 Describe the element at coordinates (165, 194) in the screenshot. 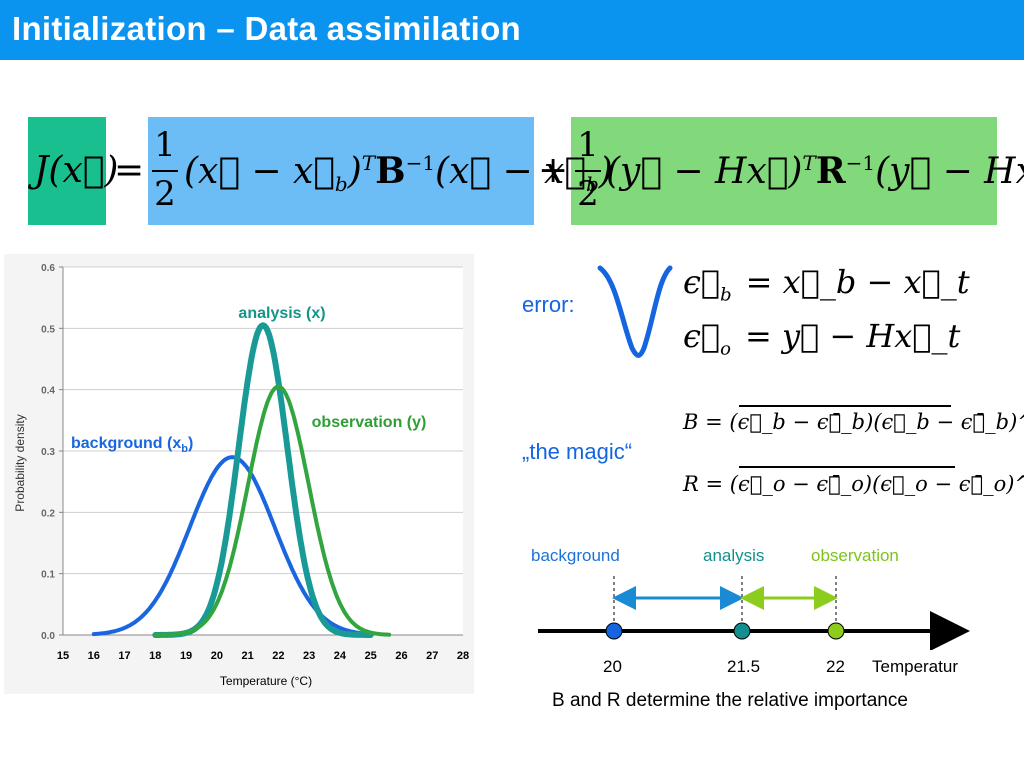

I see `eq-frac1-den: 2` at that location.